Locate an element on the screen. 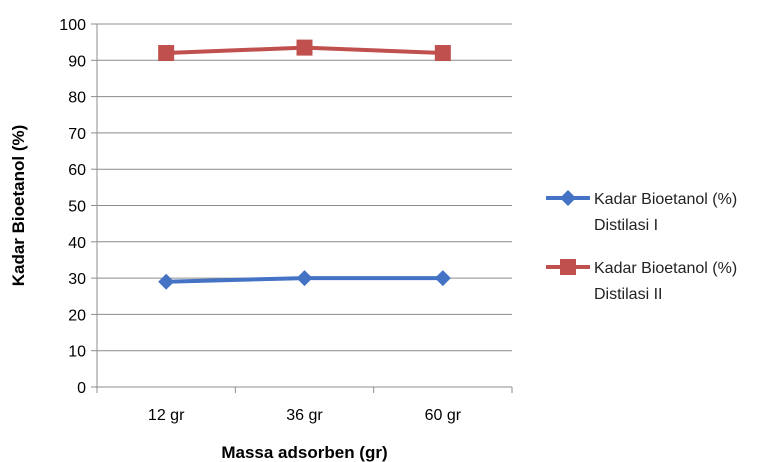 The width and height of the screenshot is (779, 462). y-axis-title: Kadar Bioetanol (%) is located at coordinates (18, 206).